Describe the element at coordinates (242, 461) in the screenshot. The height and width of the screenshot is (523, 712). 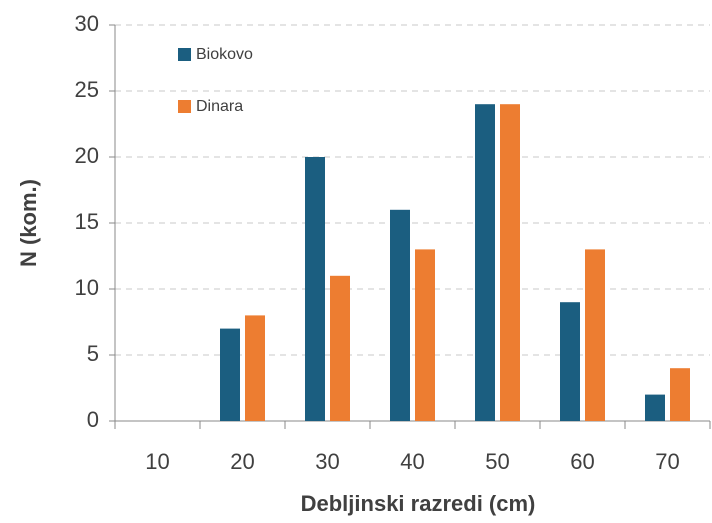
I see `x-tick-label: 20` at that location.